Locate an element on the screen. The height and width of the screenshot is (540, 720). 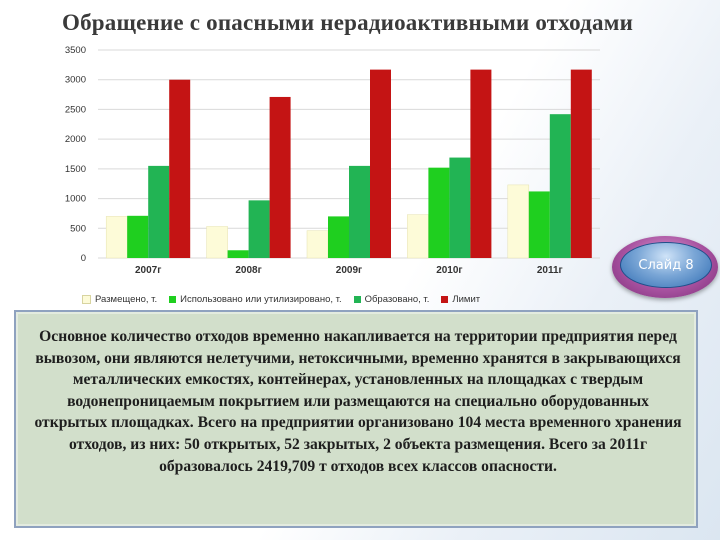
x-tick-label: 2007г is located at coordinates (148, 270).